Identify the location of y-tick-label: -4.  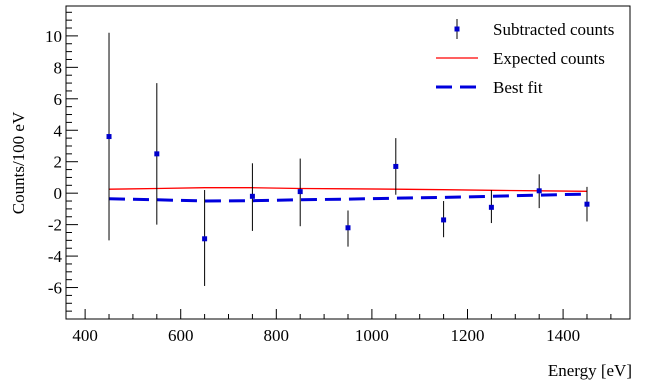
(55, 256).